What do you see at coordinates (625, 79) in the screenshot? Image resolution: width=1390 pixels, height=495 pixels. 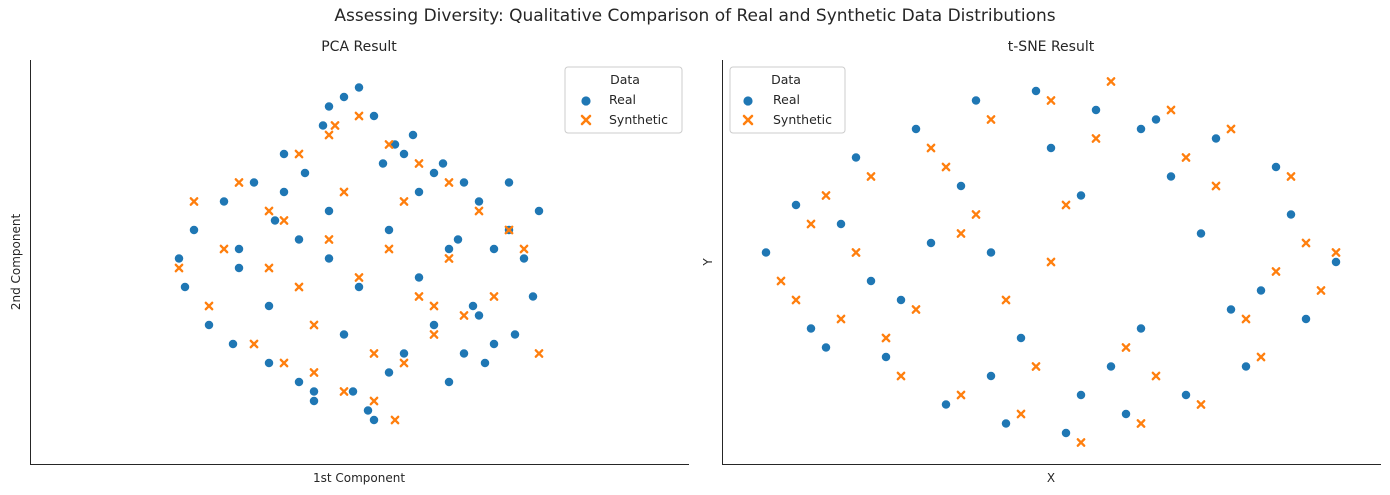 I see `pca-legend-title: Data` at bounding box center [625, 79].